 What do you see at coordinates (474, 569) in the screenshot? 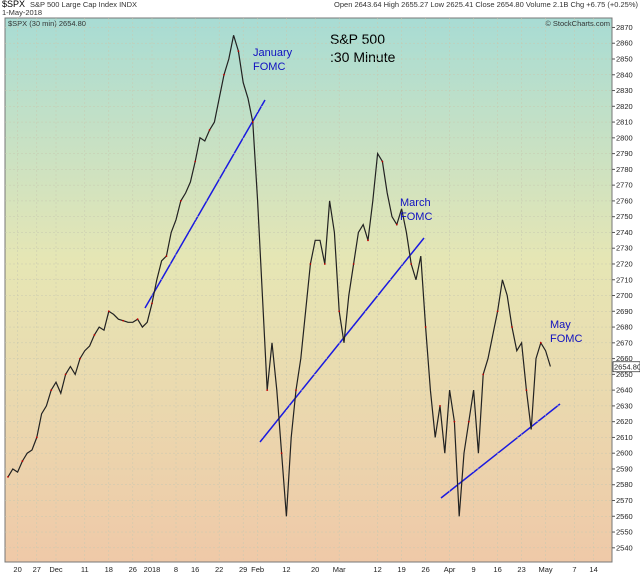
I see `x-tick-label: 9` at bounding box center [474, 569].